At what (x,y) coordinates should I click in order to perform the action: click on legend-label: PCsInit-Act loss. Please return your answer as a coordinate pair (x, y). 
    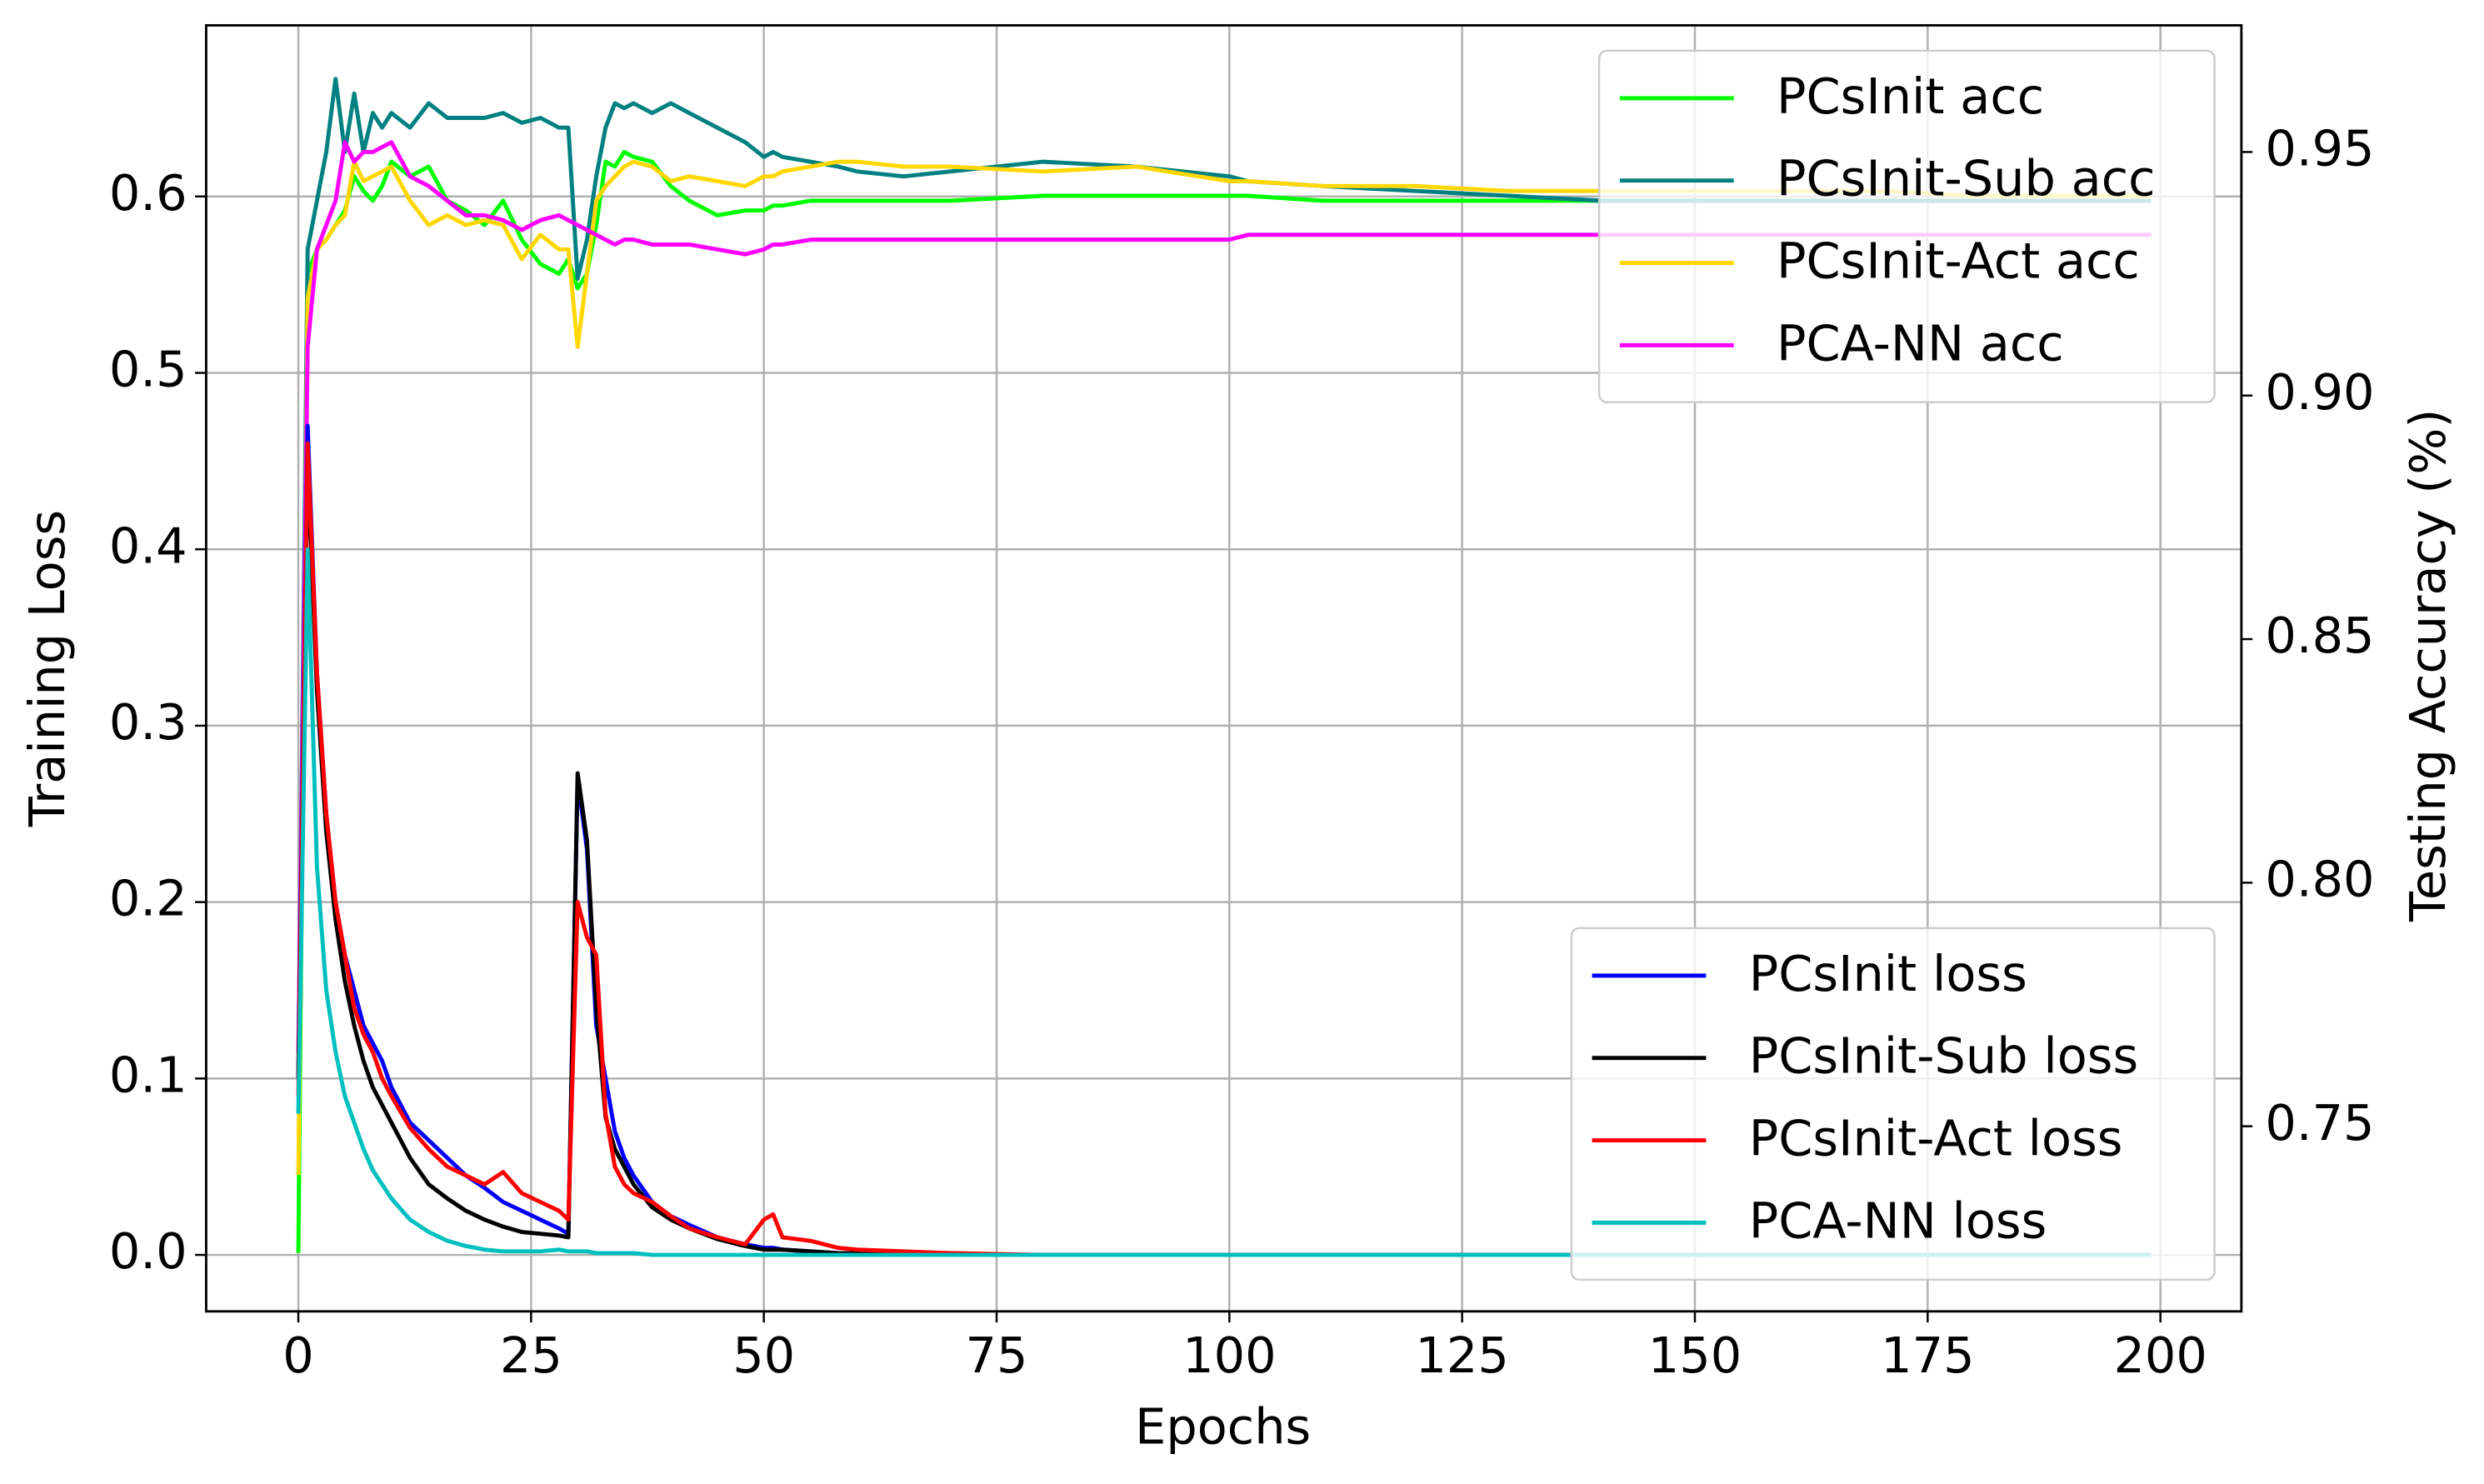
    Looking at the image, I should click on (1936, 1138).